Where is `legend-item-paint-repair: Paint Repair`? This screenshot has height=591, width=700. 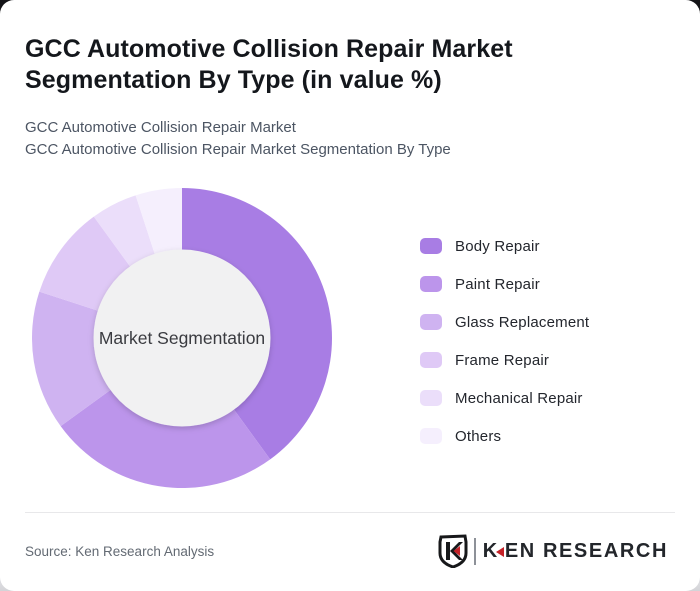 legend-item-paint-repair: Paint Repair is located at coordinates (504, 284).